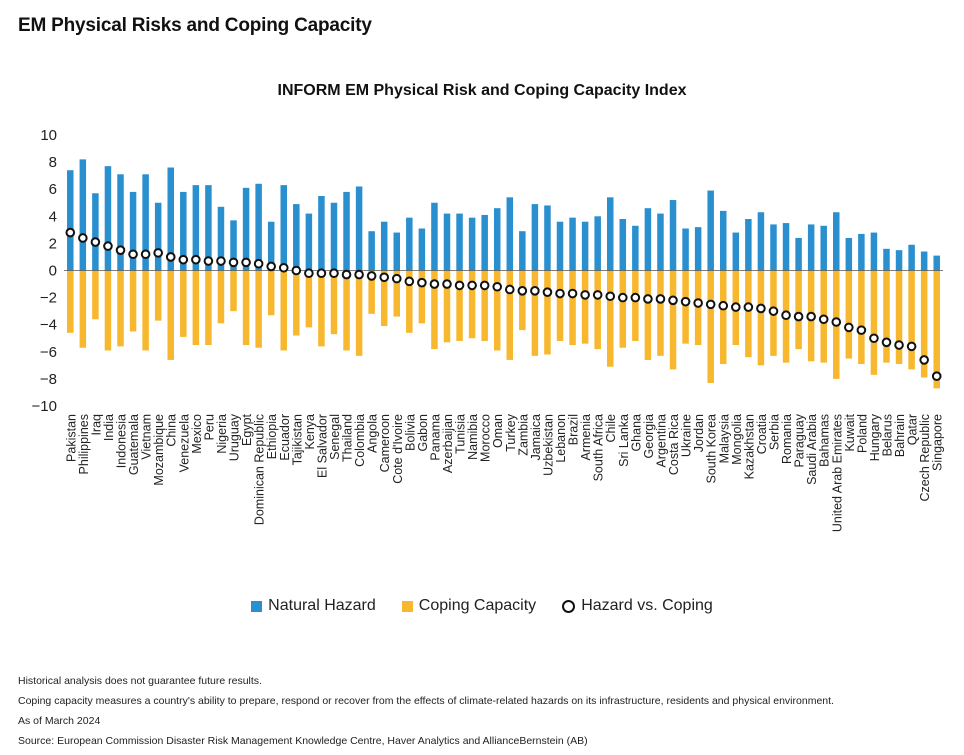 The width and height of the screenshot is (964, 755). Describe the element at coordinates (53, 162) in the screenshot. I see `y-tick-label: 8` at that location.